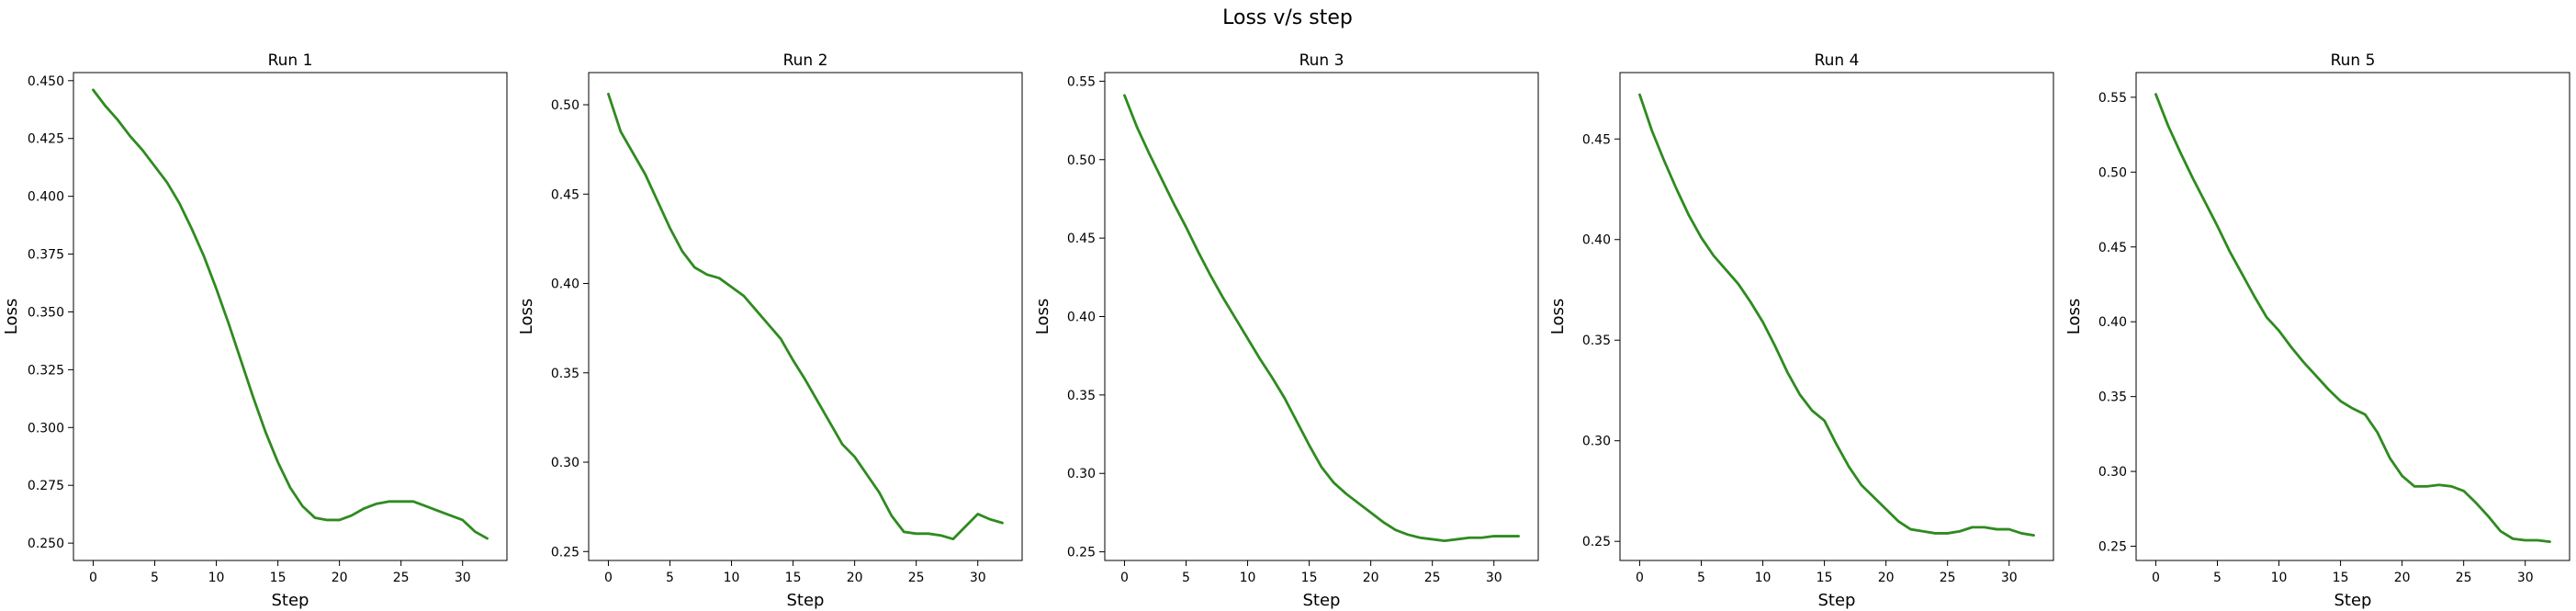 Image resolution: width=2576 pixels, height=611 pixels. Describe the element at coordinates (290, 60) in the screenshot. I see `subplot-title: Run 1` at that location.